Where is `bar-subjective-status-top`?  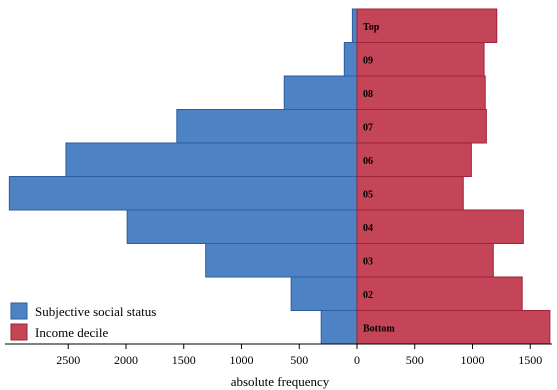 bar-subjective-status-top is located at coordinates (354, 25).